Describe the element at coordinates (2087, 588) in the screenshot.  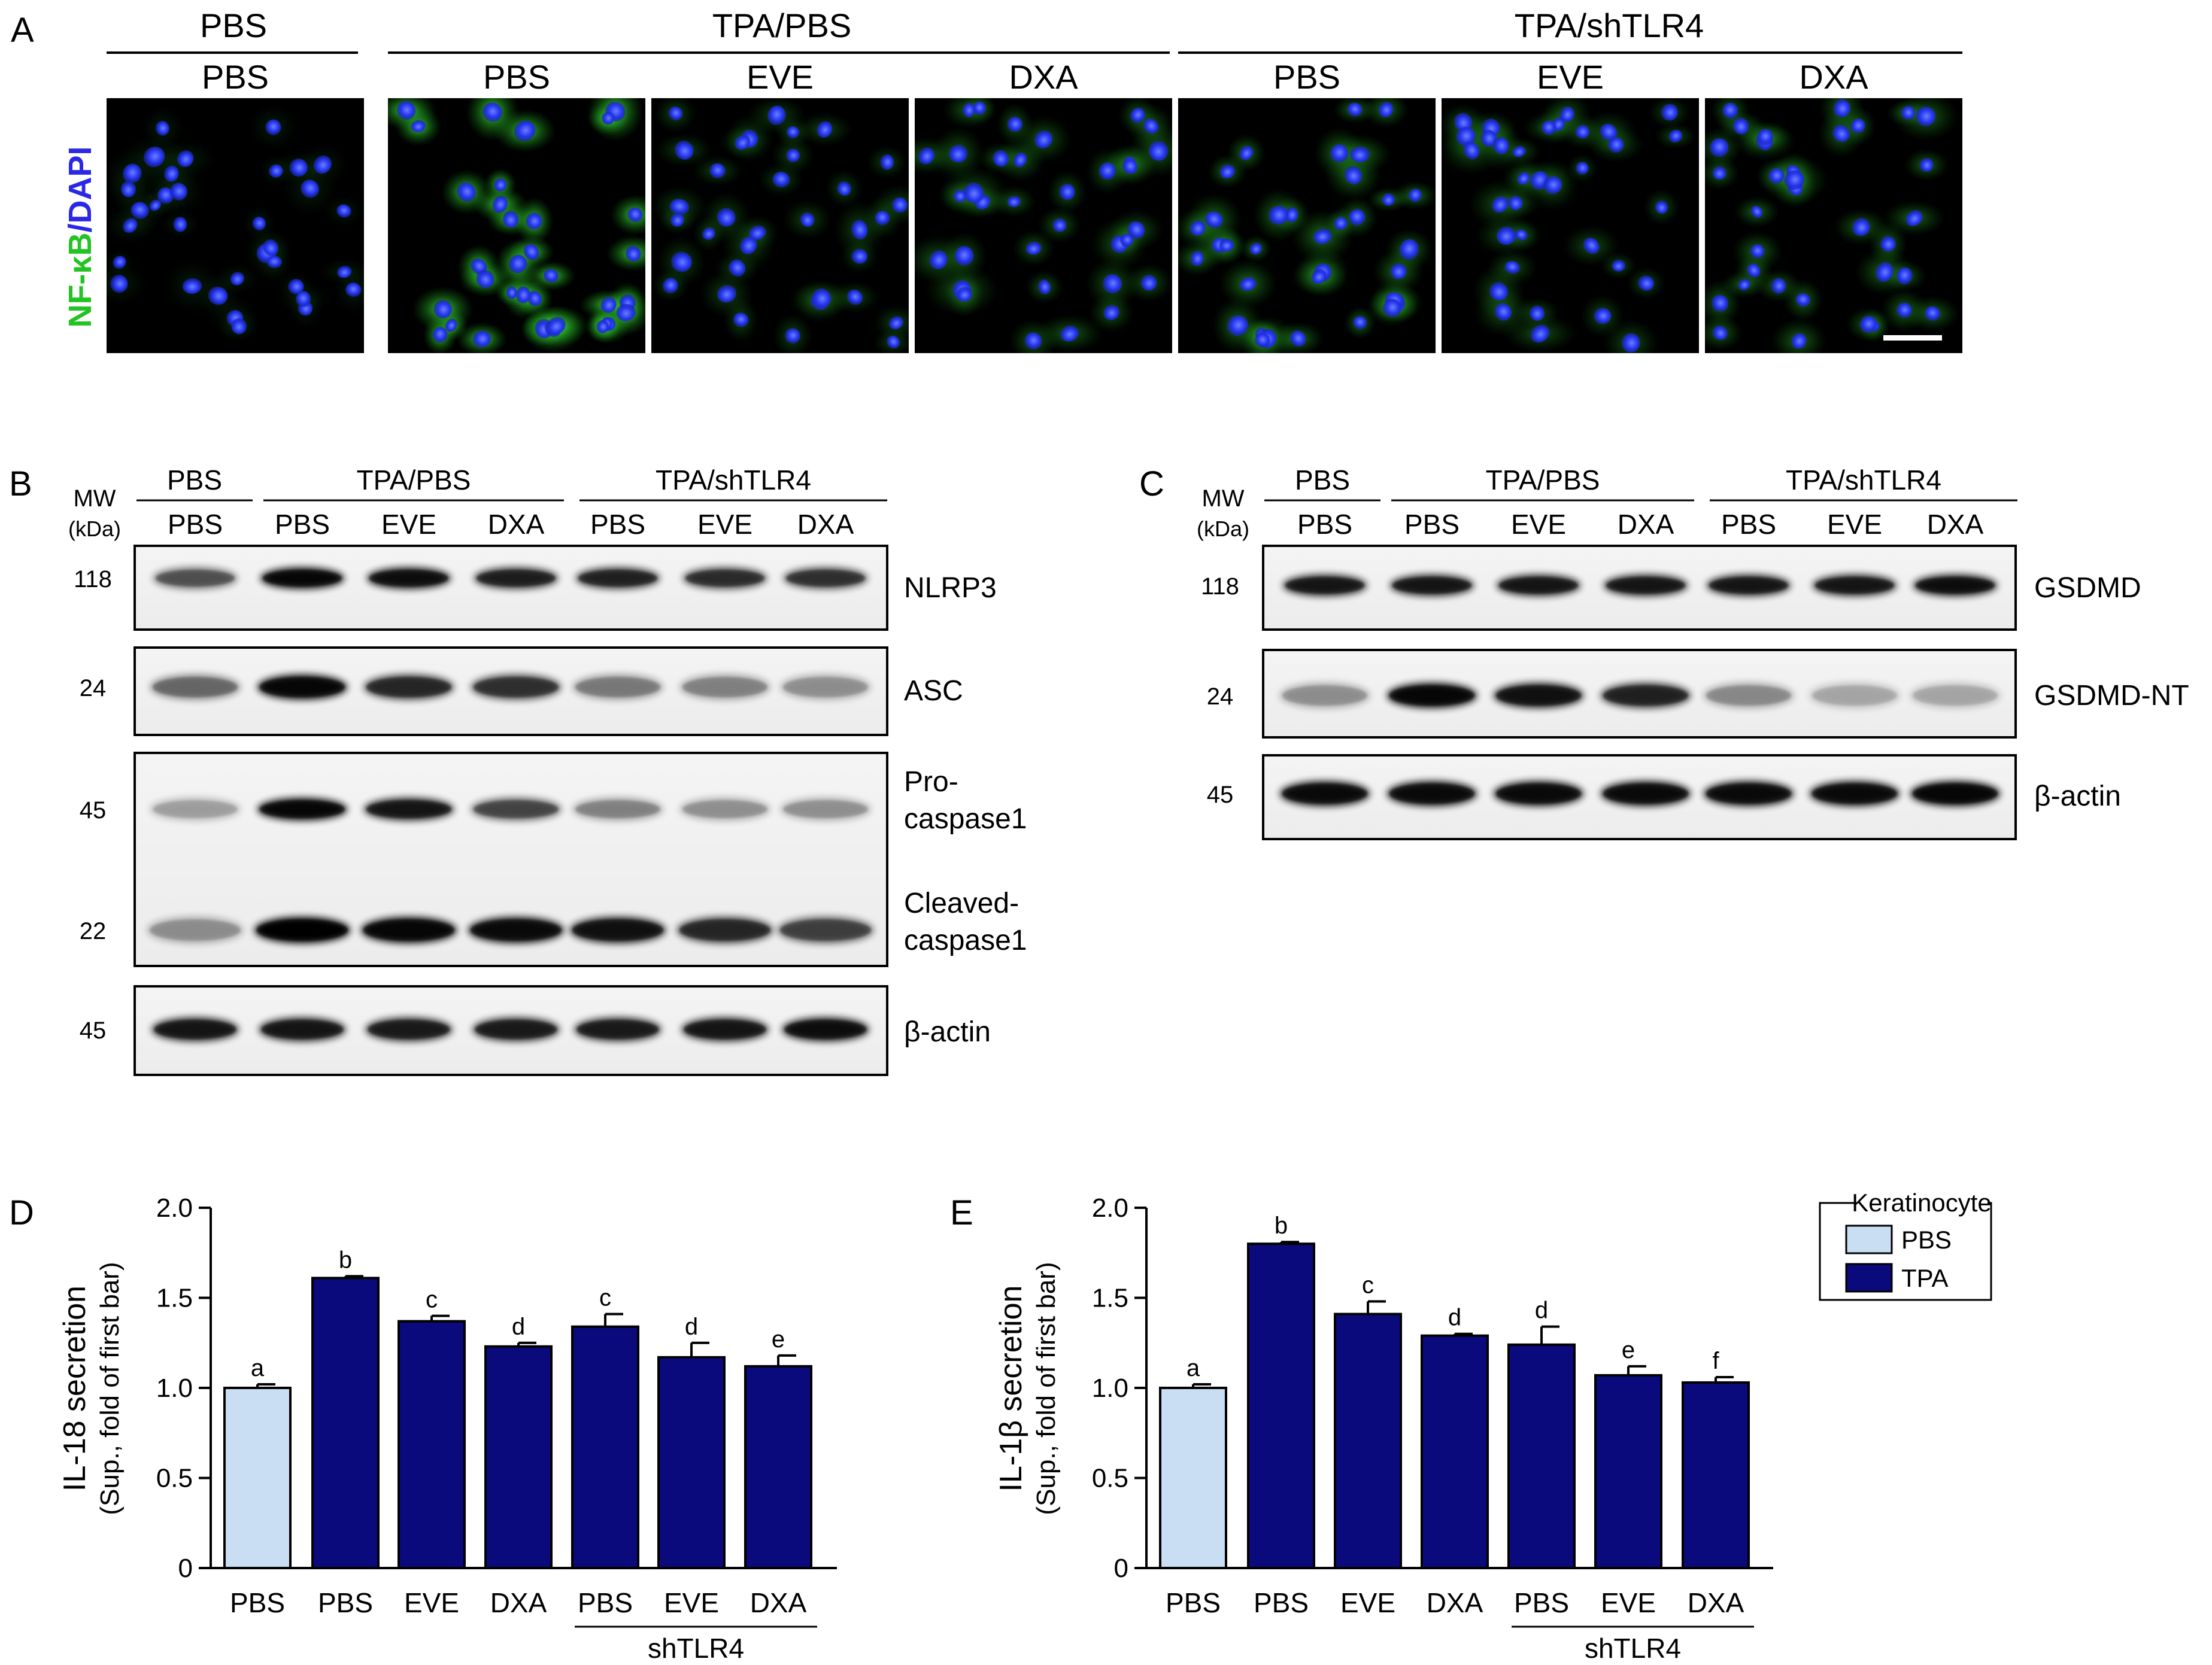
I see `band-label-0: GSDMD` at that location.